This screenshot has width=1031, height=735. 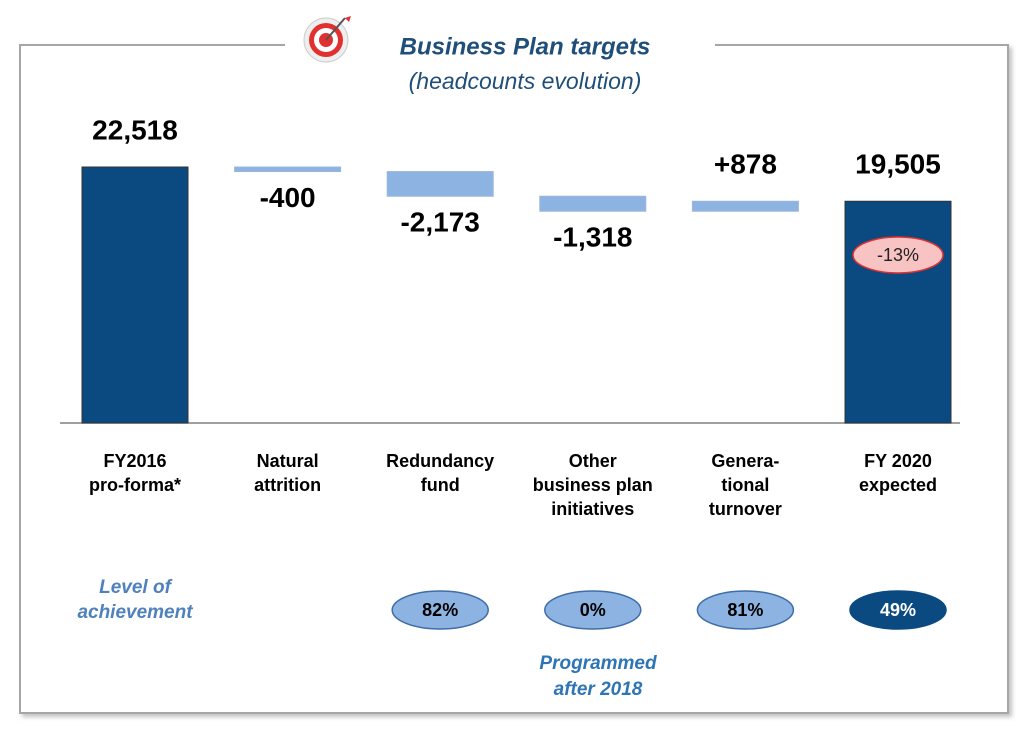 What do you see at coordinates (134, 461) in the screenshot?
I see `x-tick-label: FY2016` at bounding box center [134, 461].